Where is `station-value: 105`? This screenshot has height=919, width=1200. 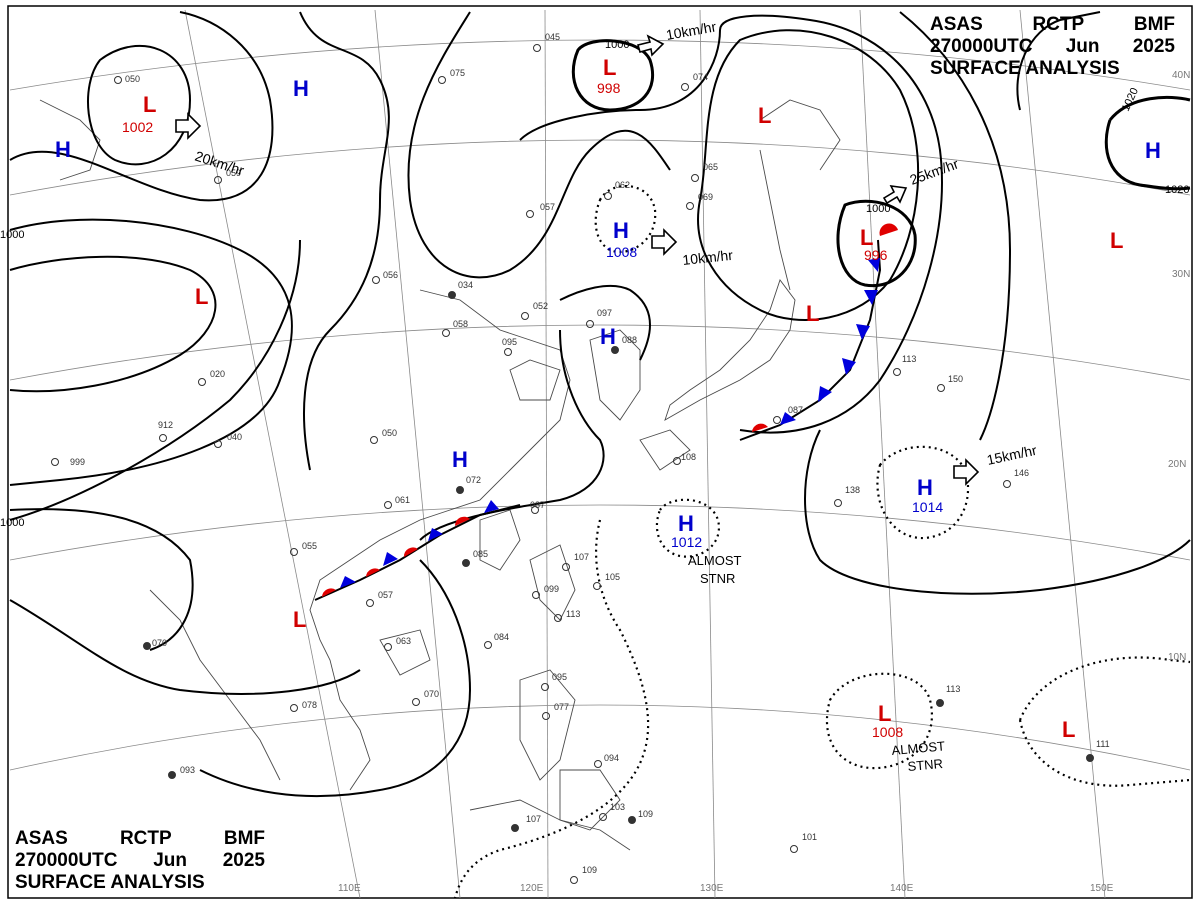
station-value: 105 is located at coordinates (612, 577).